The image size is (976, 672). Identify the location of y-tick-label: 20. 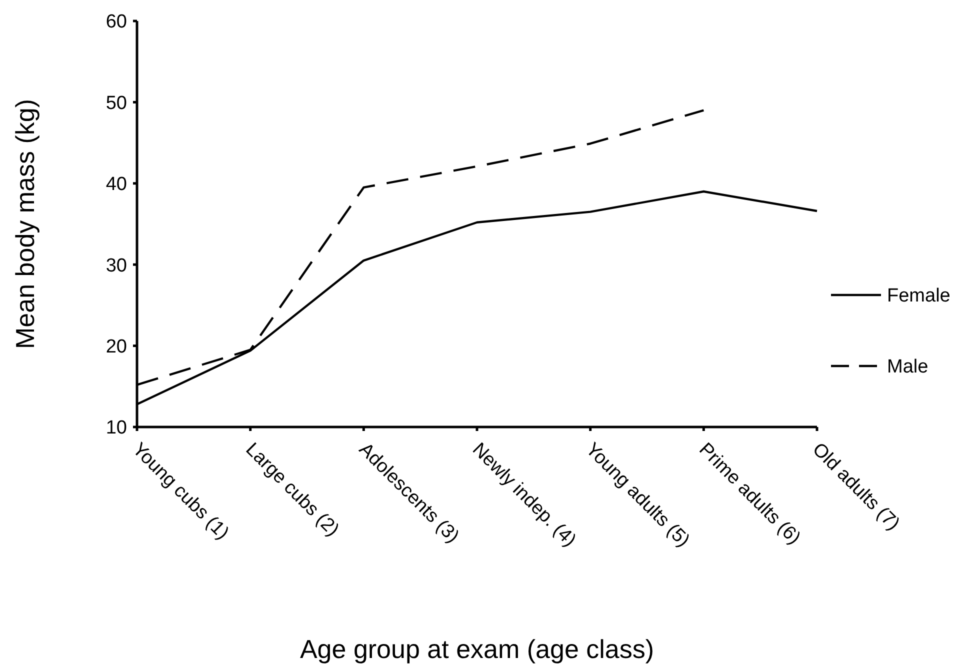
(116, 347).